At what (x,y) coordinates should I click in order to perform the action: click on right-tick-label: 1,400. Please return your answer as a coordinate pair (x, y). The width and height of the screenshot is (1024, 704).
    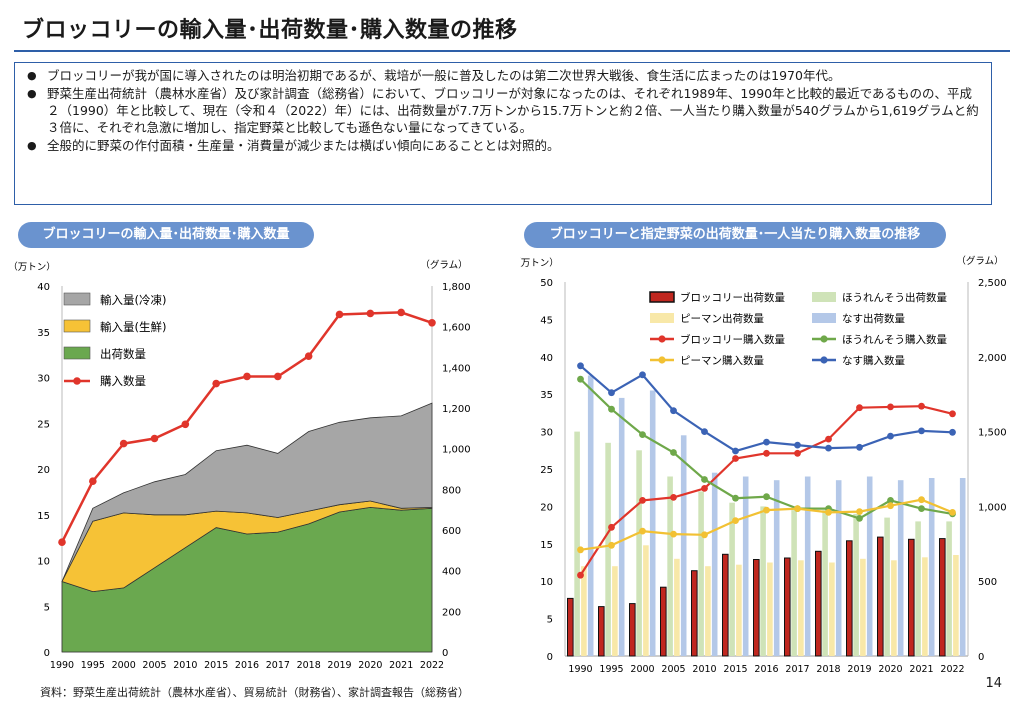
    Looking at the image, I should click on (456, 368).